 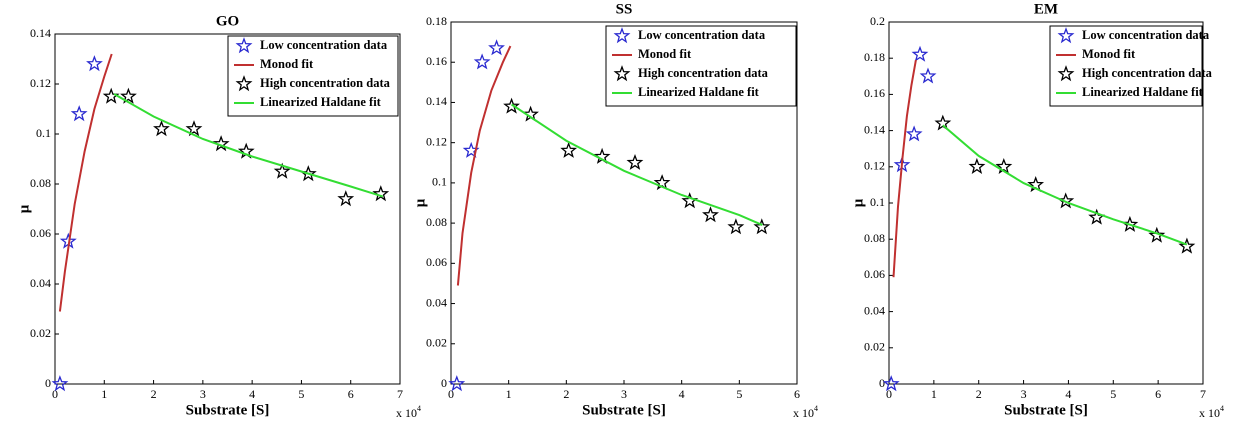 What do you see at coordinates (934, 394) in the screenshot?
I see `x-tick-label: 1` at bounding box center [934, 394].